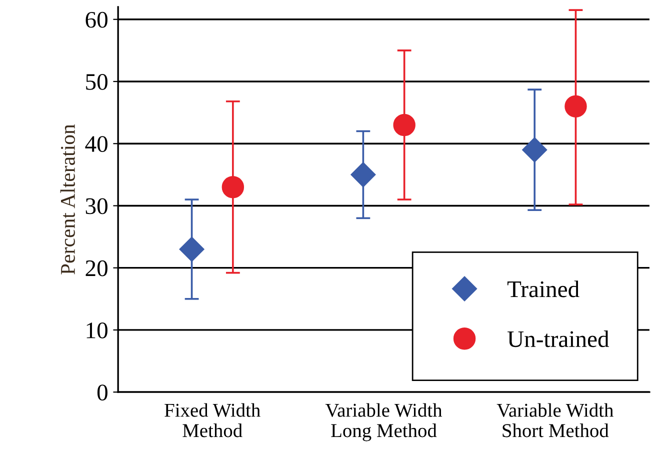  I want to click on y-tick-label: 0, so click(102, 392).